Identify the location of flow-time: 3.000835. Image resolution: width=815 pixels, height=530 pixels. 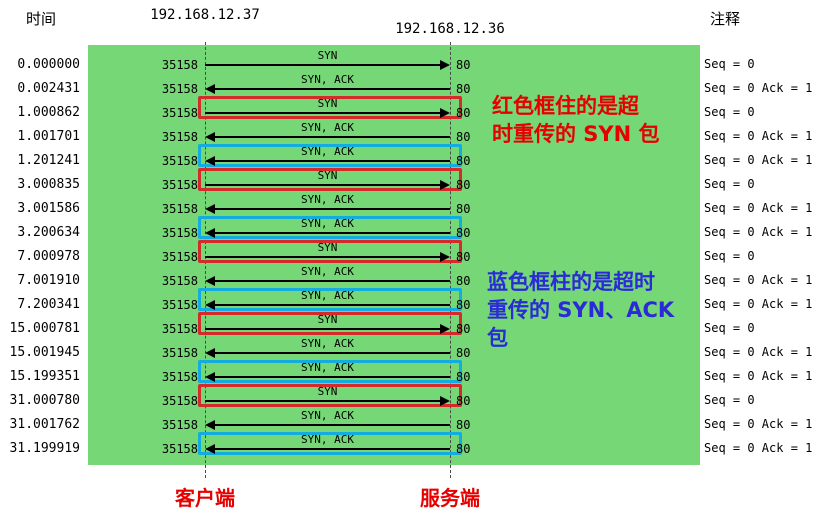
(48, 184).